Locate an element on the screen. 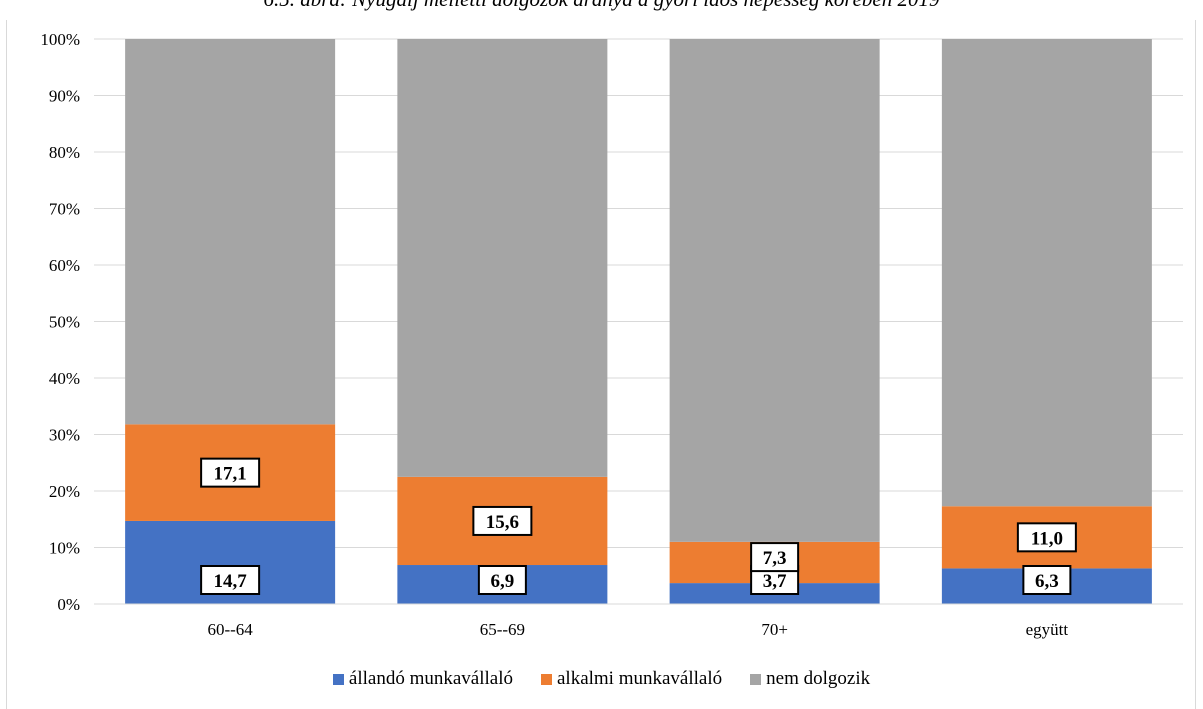  legend-item: állandó munkavállaló is located at coordinates (422, 679).